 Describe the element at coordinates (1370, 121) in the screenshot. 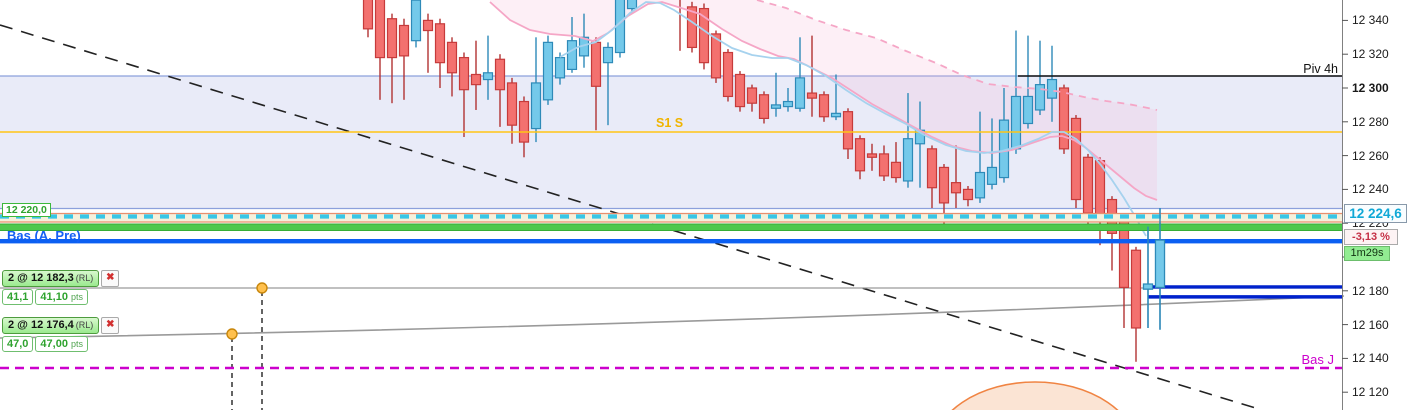

I see `axis-tick-label-3: 12 280` at that location.